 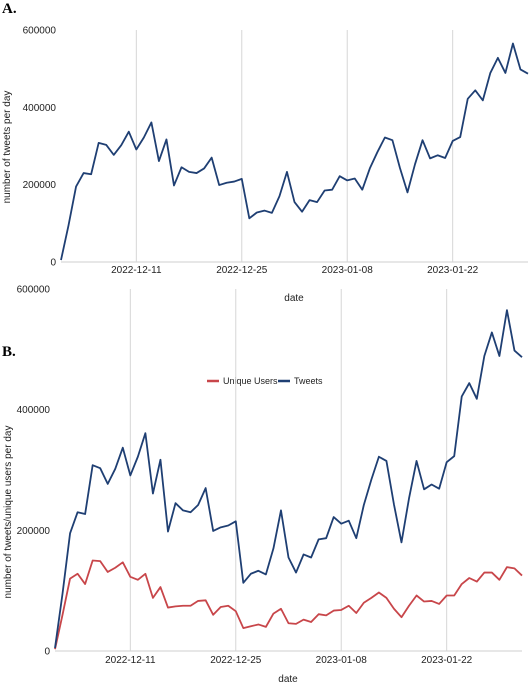 I want to click on y-tick-labels-a: 0 200000 400000 600000, so click(x=40, y=147).